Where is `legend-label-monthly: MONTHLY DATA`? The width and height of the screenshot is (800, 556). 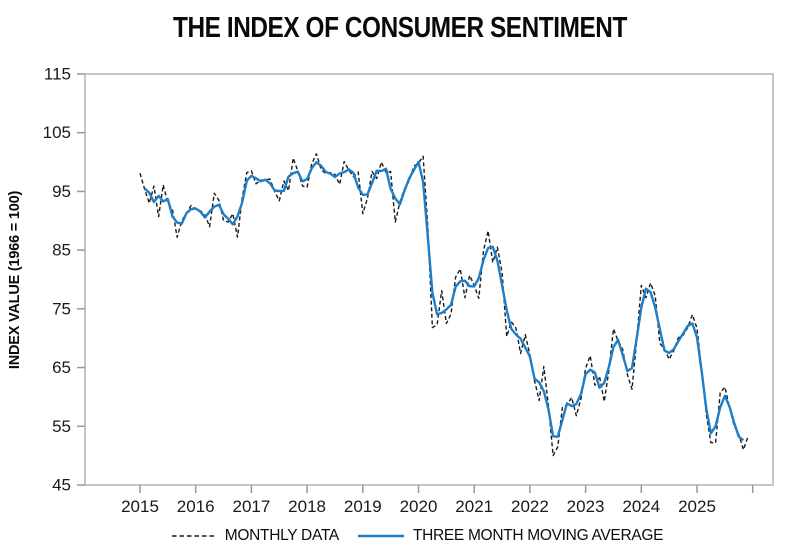
legend-label-monthly: MONTHLY DATA is located at coordinates (281, 535).